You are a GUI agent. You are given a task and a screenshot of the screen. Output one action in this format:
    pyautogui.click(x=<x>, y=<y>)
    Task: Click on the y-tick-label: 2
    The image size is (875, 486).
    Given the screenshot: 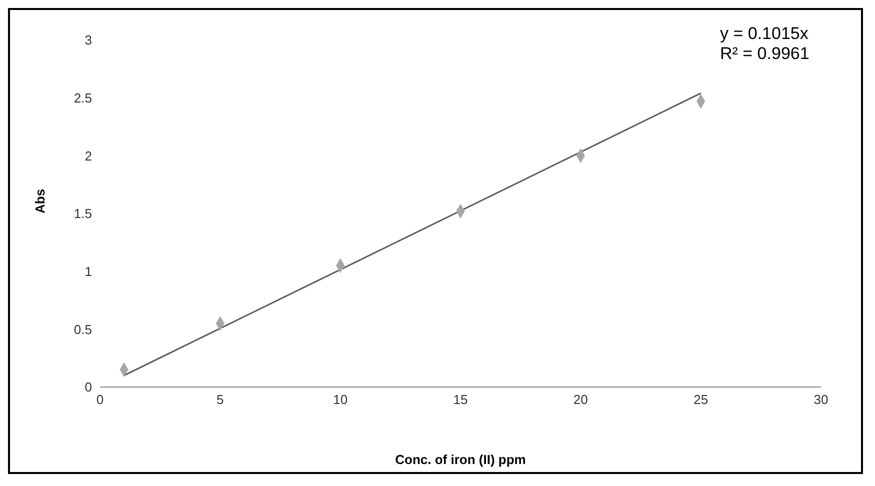 What is the action you would take?
    pyautogui.click(x=88, y=156)
    